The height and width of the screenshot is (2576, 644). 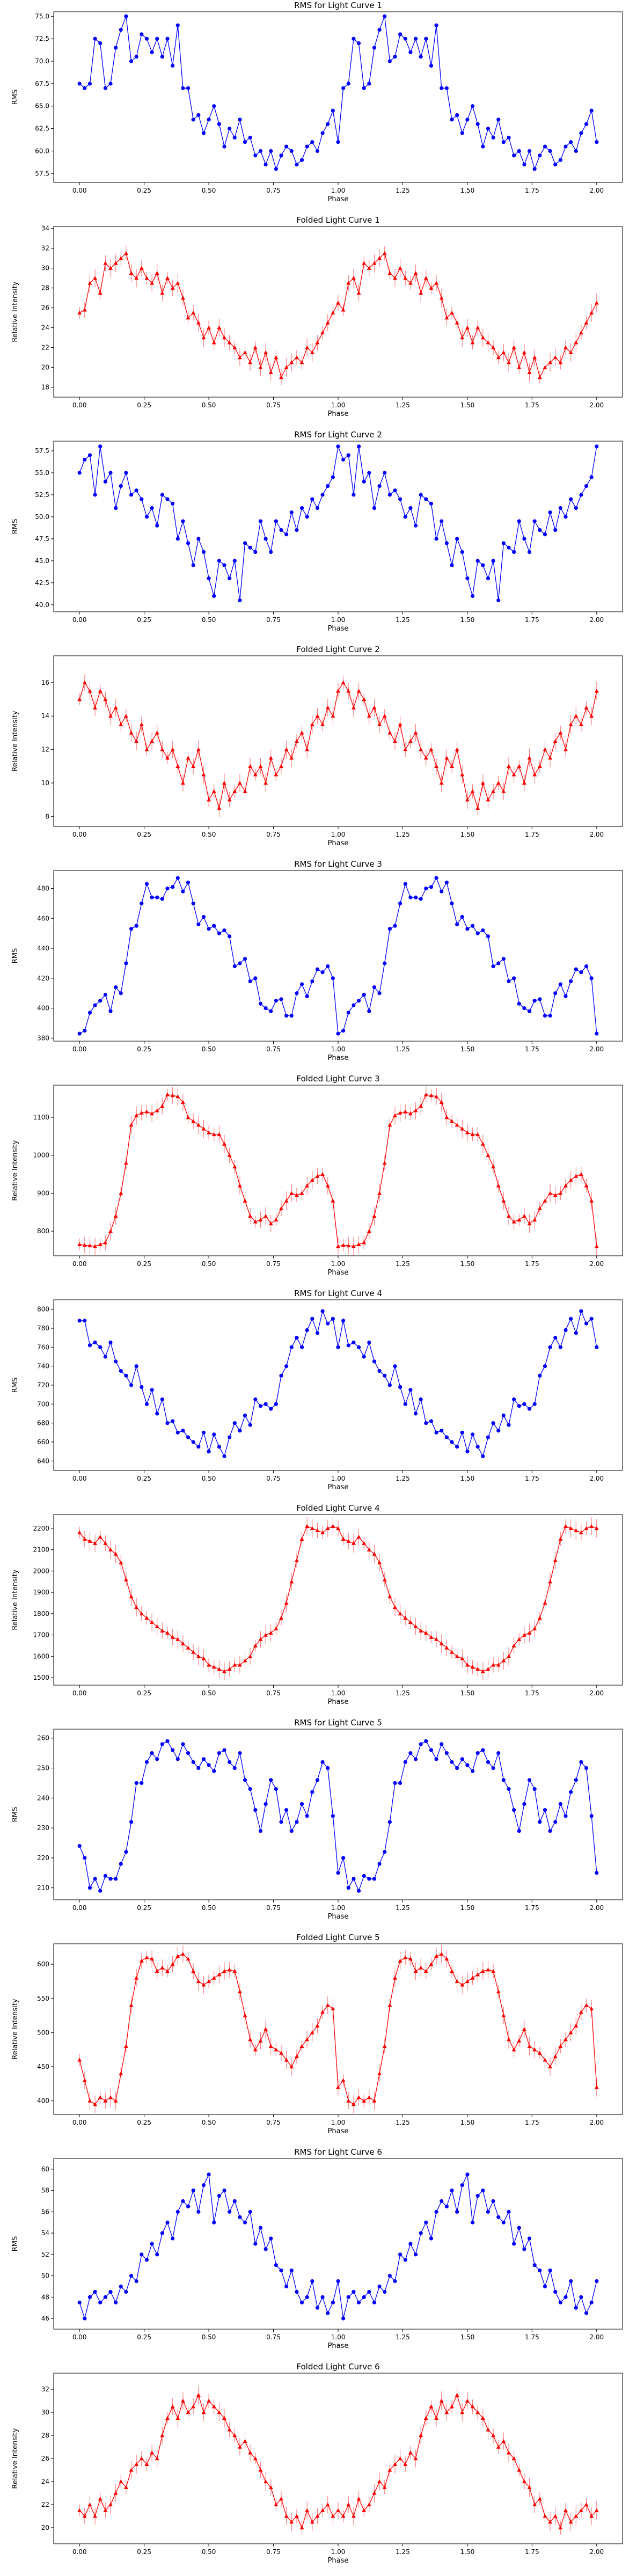 I want to click on y-axis-label: Relative Intensity, so click(x=15, y=1170).